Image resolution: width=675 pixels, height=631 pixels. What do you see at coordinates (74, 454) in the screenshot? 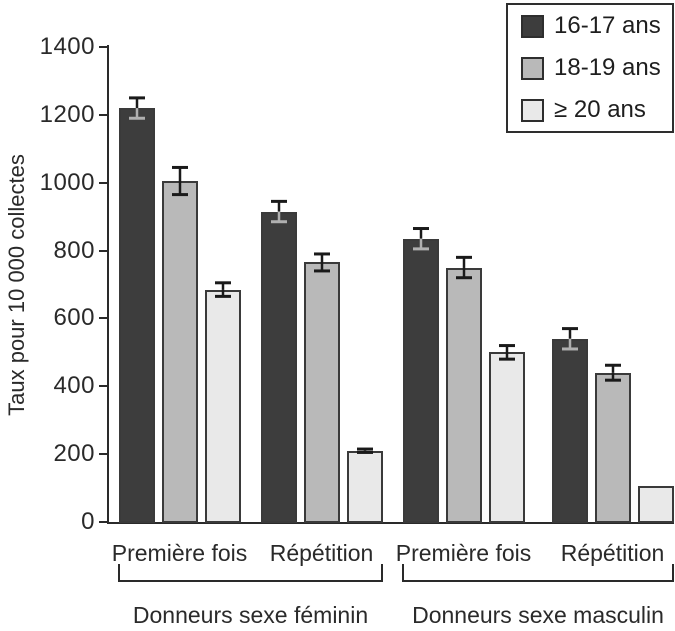
I see `y-tick-label: 200` at bounding box center [74, 454].